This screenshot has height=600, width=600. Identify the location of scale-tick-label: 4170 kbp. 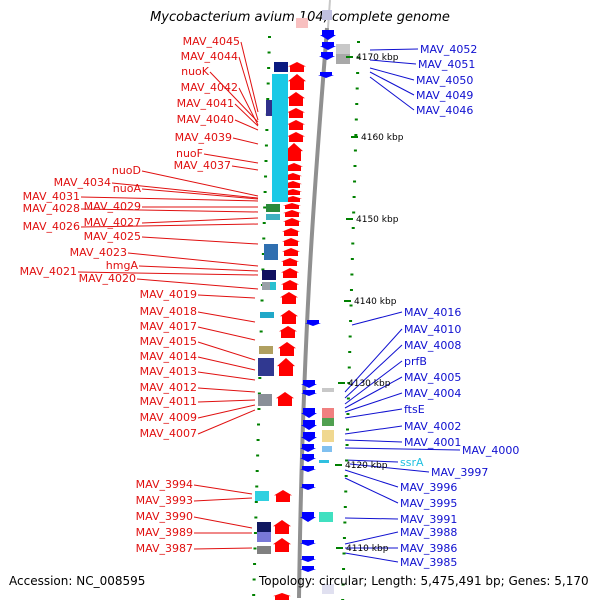
(377, 58).